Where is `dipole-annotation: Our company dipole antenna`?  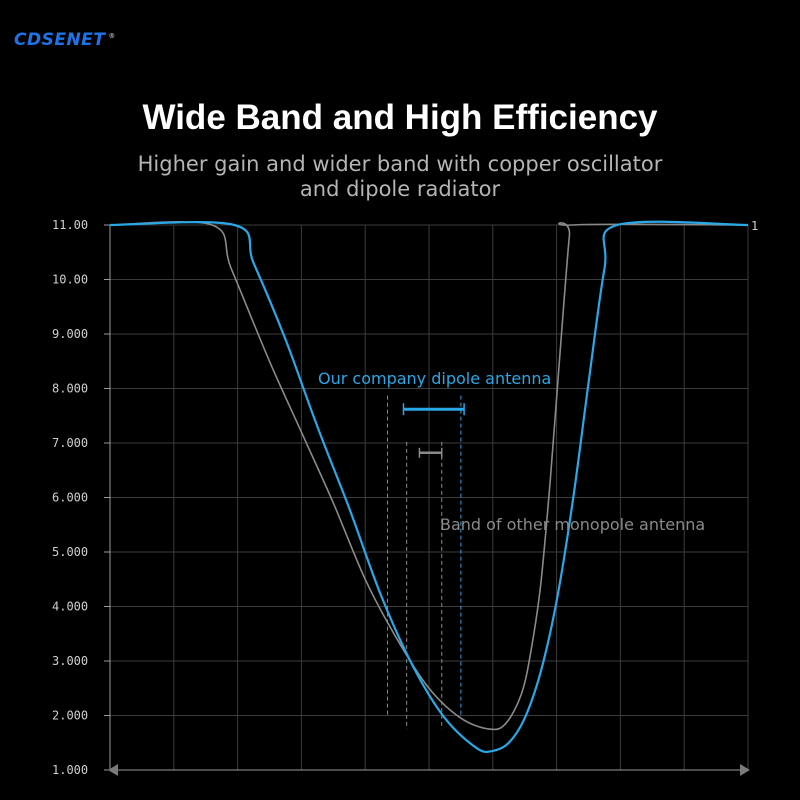
dipole-annotation: Our company dipole antenna is located at coordinates (434, 378).